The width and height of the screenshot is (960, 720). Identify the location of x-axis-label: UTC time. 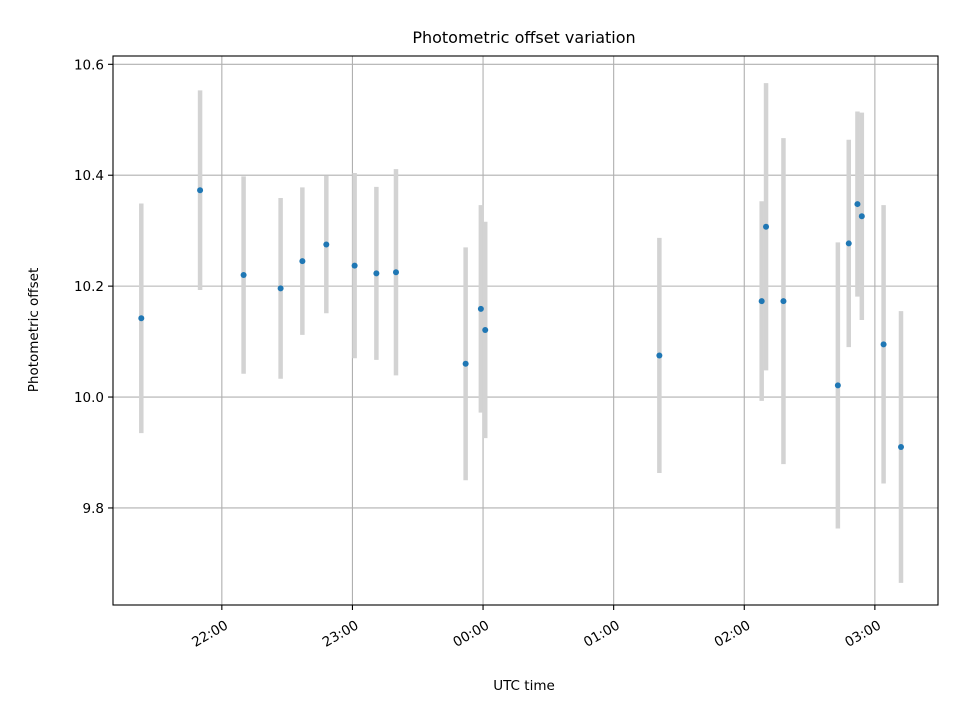
(524, 686).